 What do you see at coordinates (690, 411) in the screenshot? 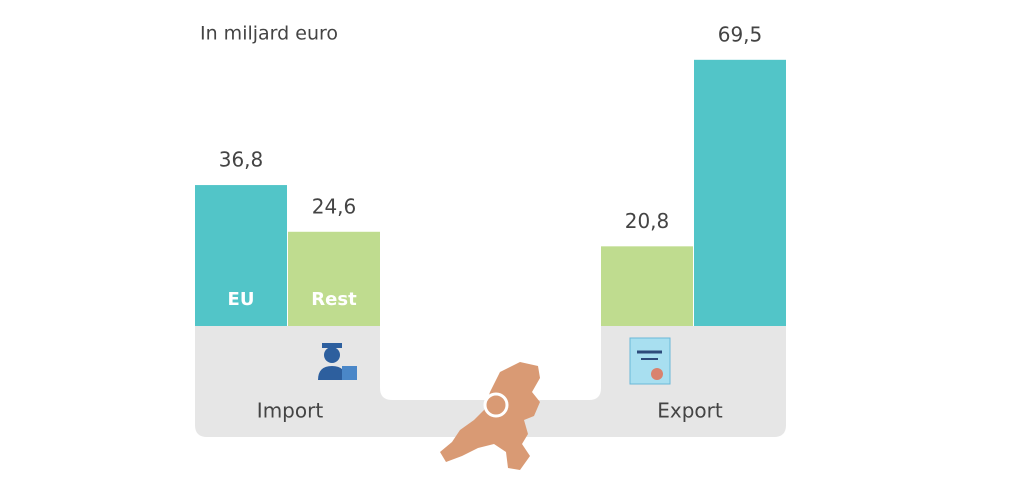
I see `category-label: Export` at bounding box center [690, 411].